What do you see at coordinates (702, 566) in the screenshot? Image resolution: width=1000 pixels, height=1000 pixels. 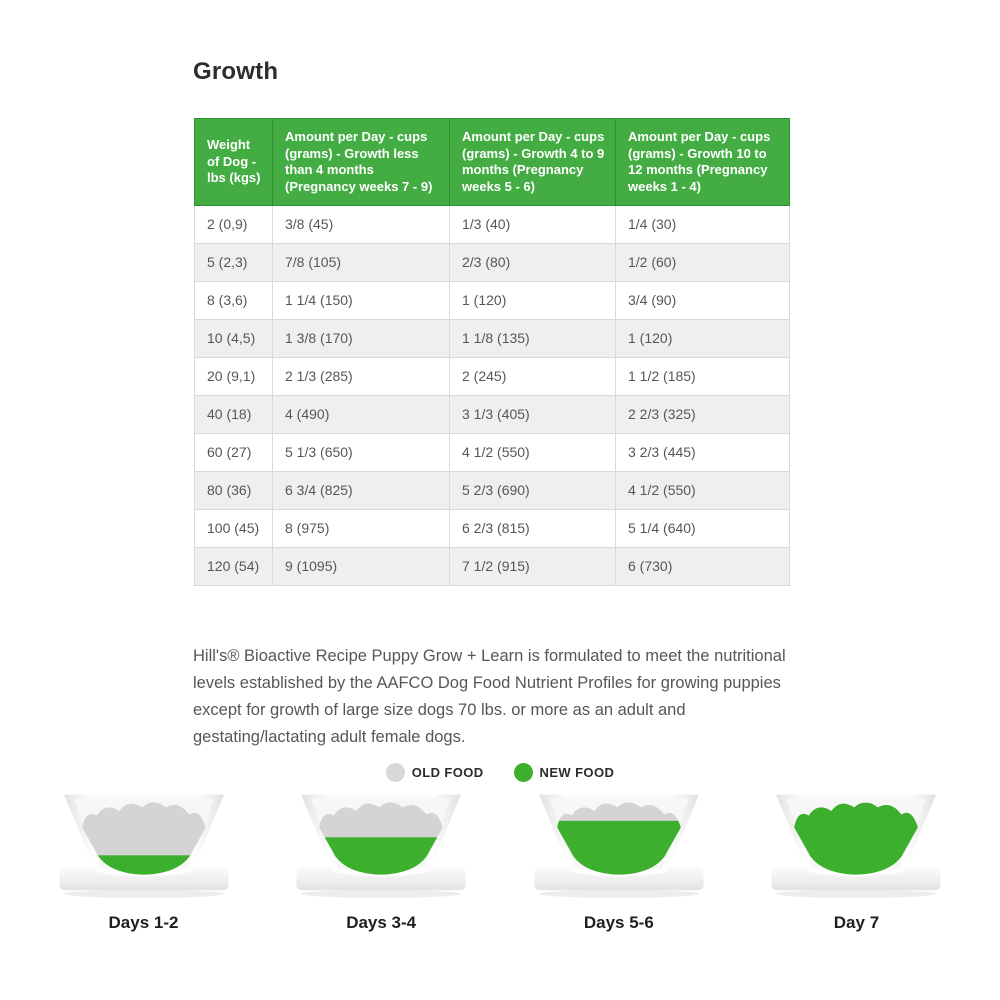 I see `amount-cell: 6 (730)` at bounding box center [702, 566].